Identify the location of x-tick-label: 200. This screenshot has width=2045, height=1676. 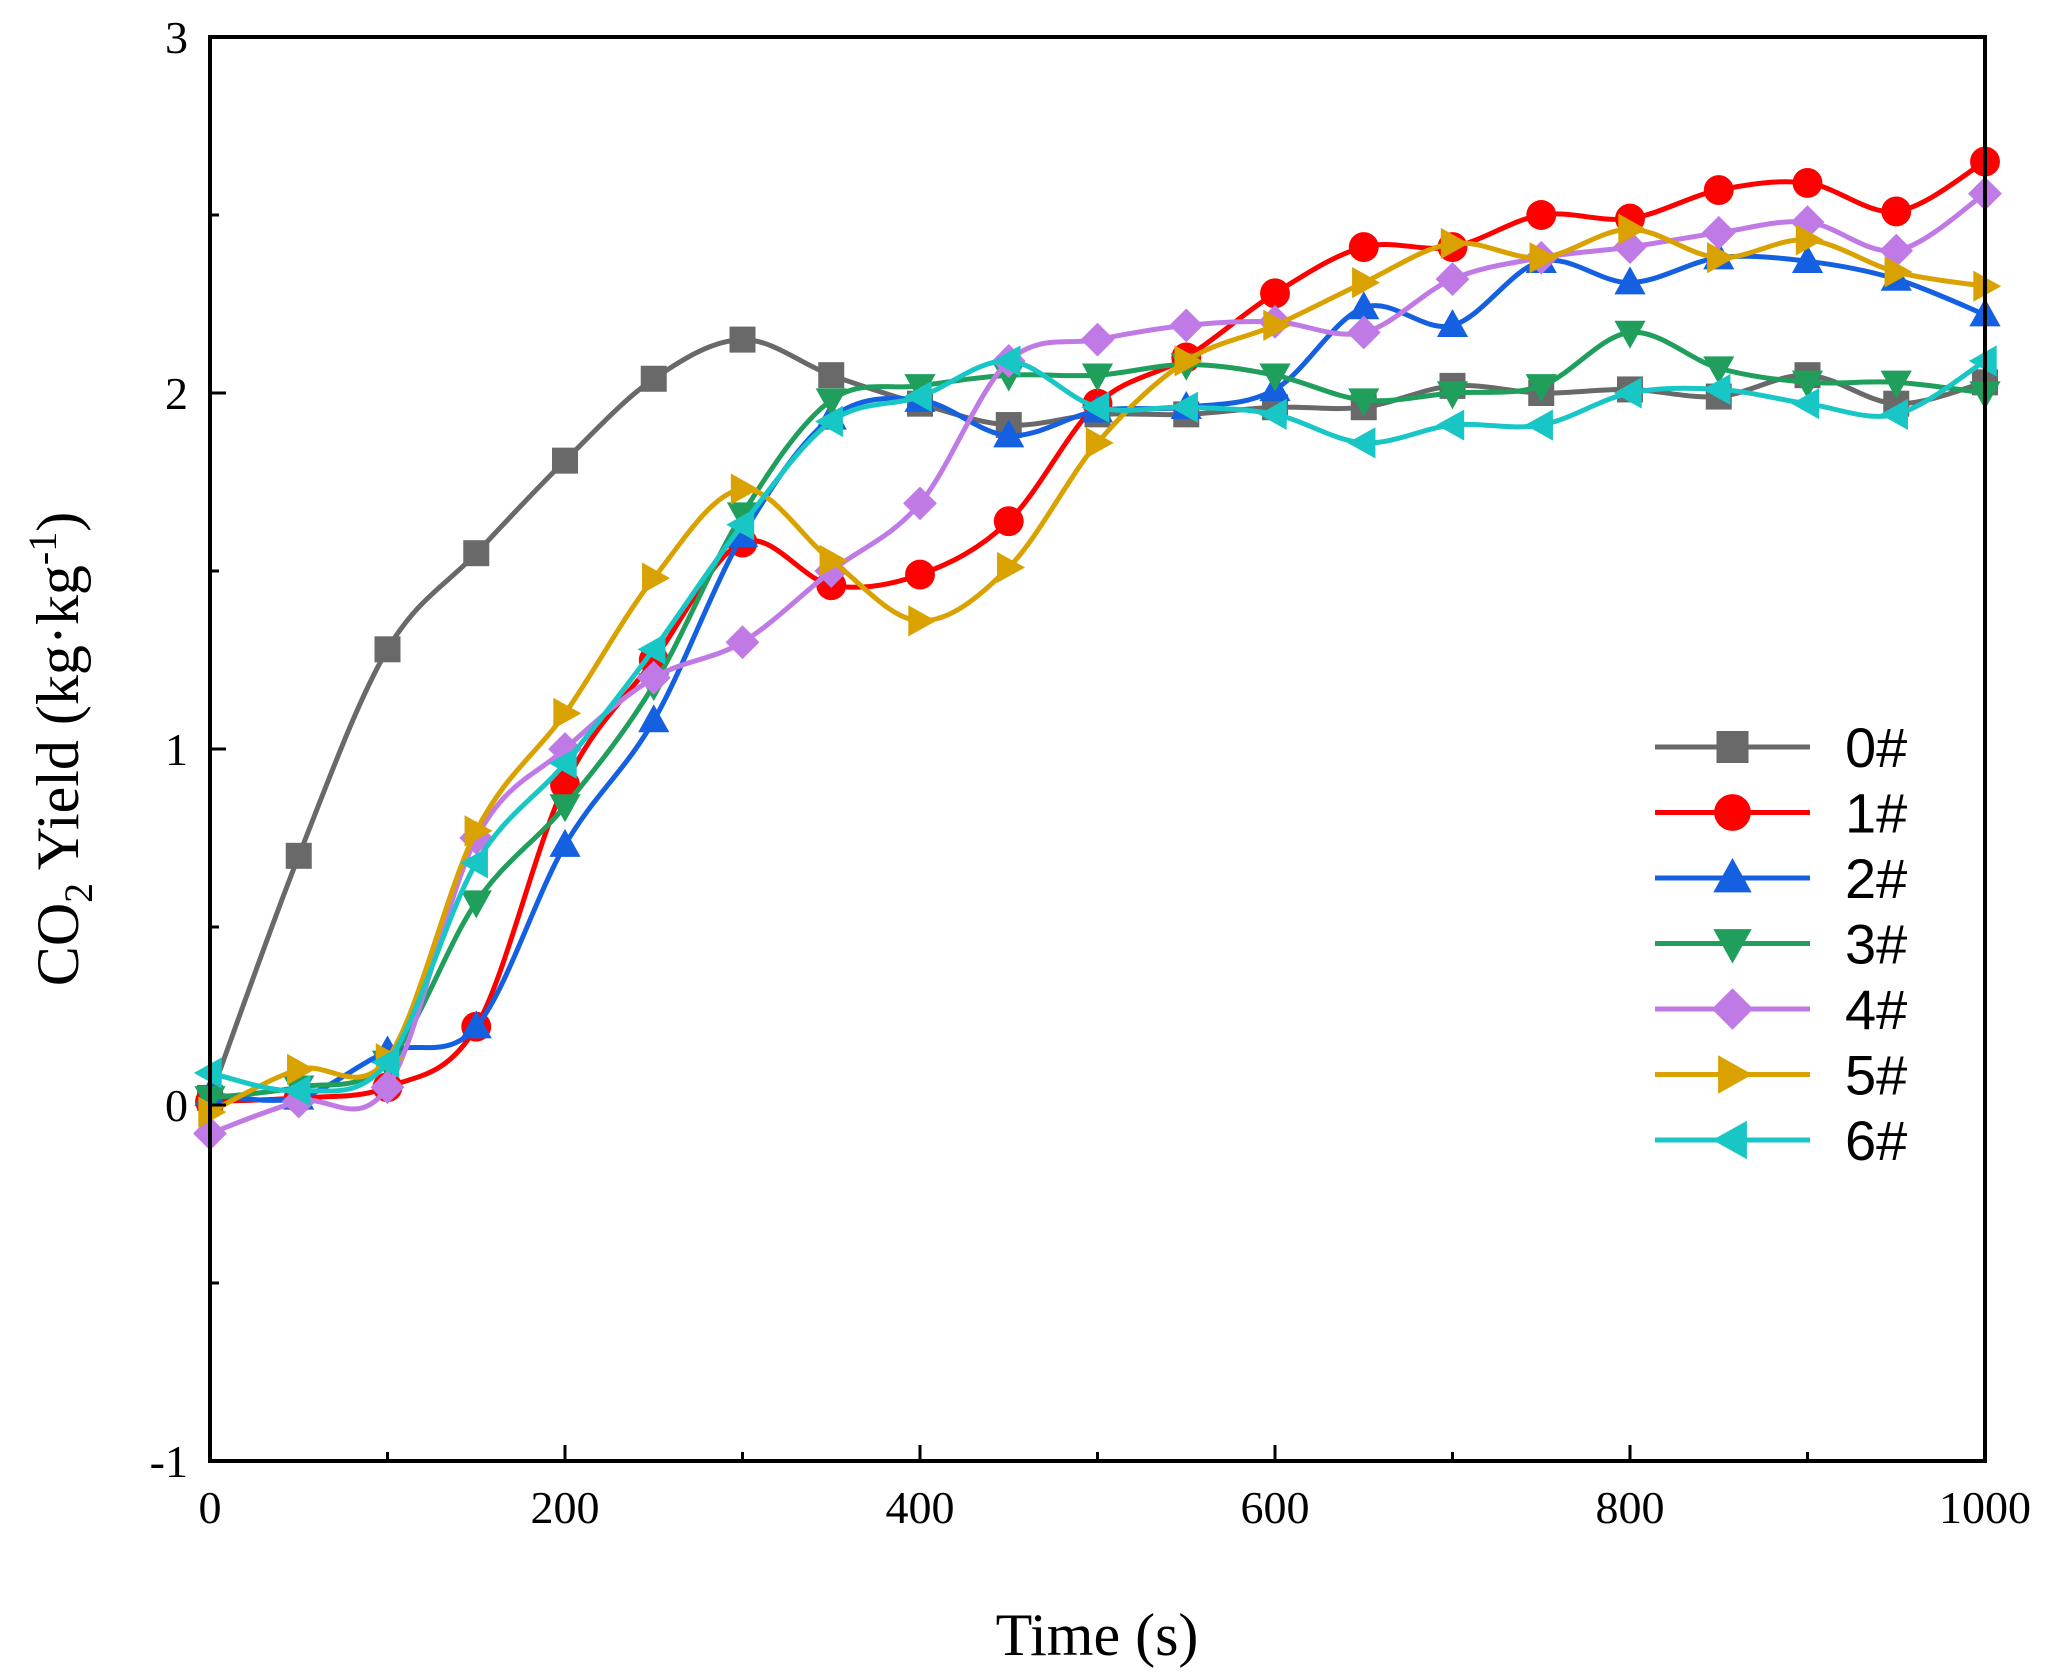
(565, 1507).